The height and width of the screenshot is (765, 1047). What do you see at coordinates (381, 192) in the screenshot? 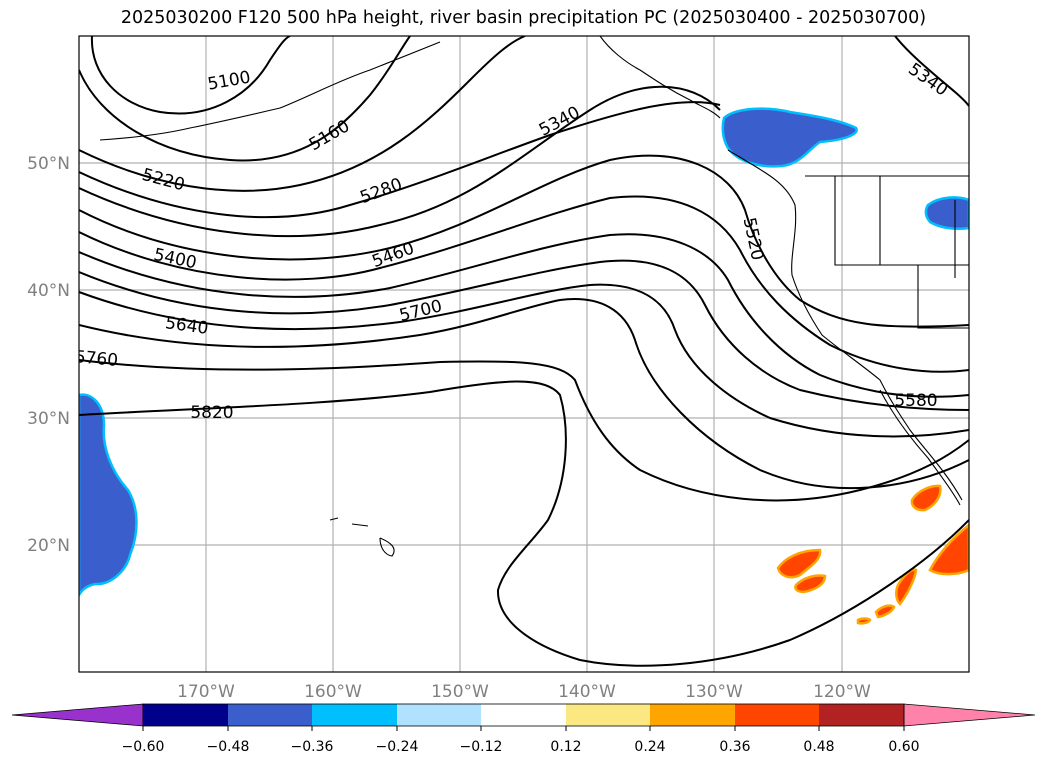
I see `contour-label-5280: 5280` at bounding box center [381, 192].